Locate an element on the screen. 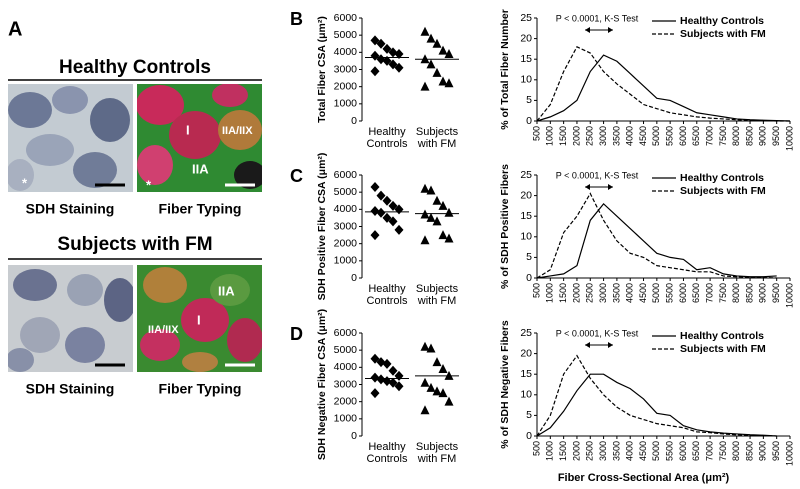  x-tick-label: 500 is located at coordinates (536, 133).